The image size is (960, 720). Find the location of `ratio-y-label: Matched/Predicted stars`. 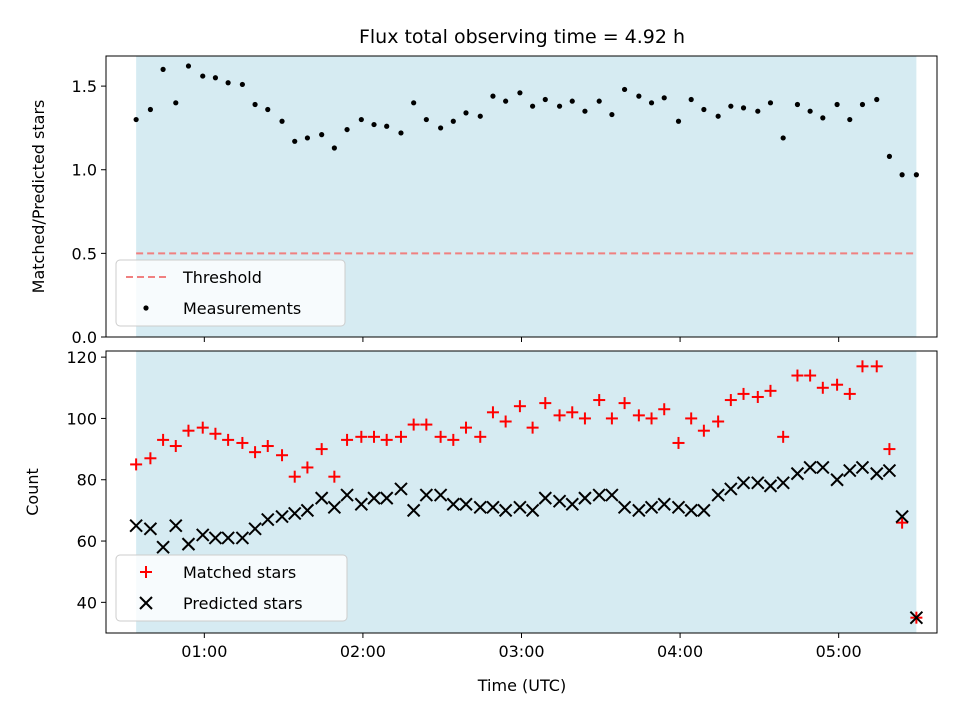

ratio-y-label: Matched/Predicted stars is located at coordinates (38, 197).